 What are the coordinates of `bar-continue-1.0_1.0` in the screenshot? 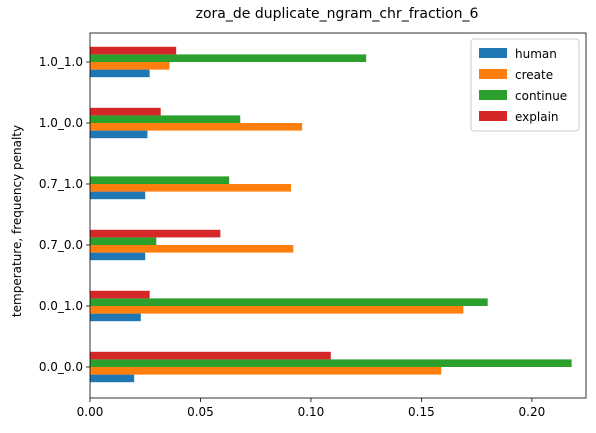 It's located at (228, 58).